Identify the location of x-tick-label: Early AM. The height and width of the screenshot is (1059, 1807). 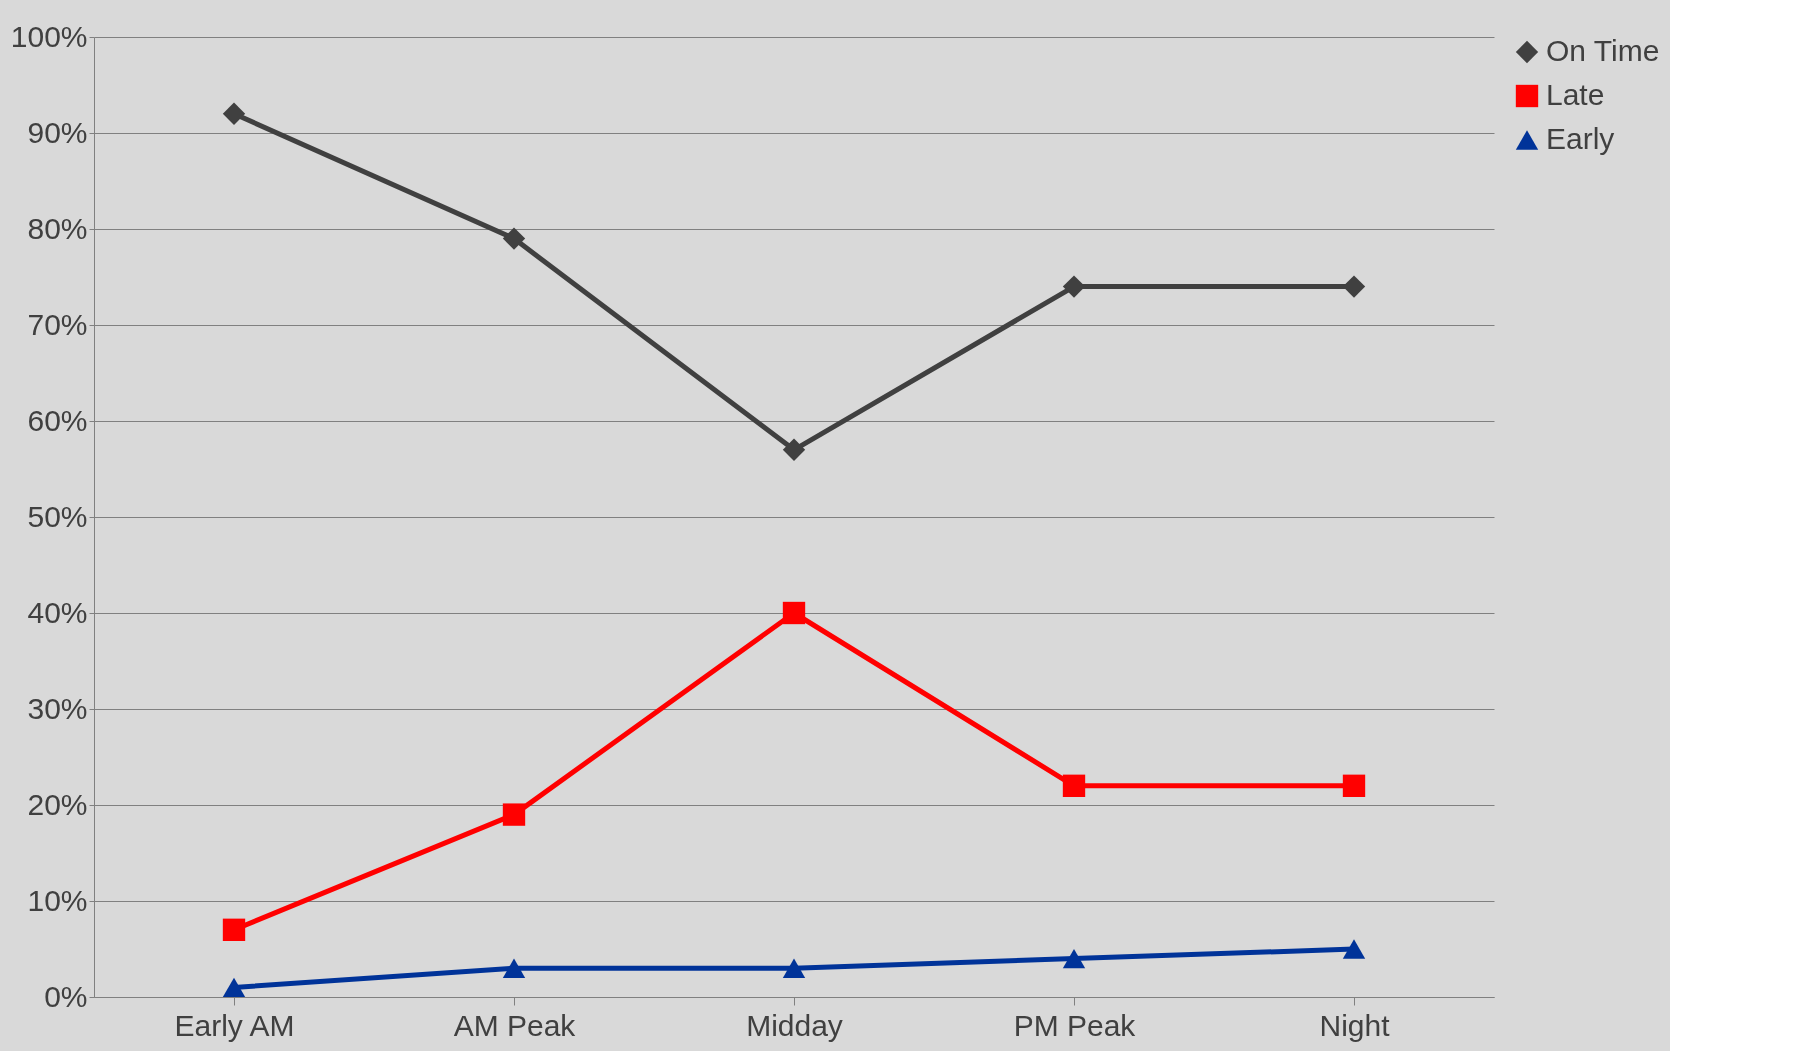
(234, 1025).